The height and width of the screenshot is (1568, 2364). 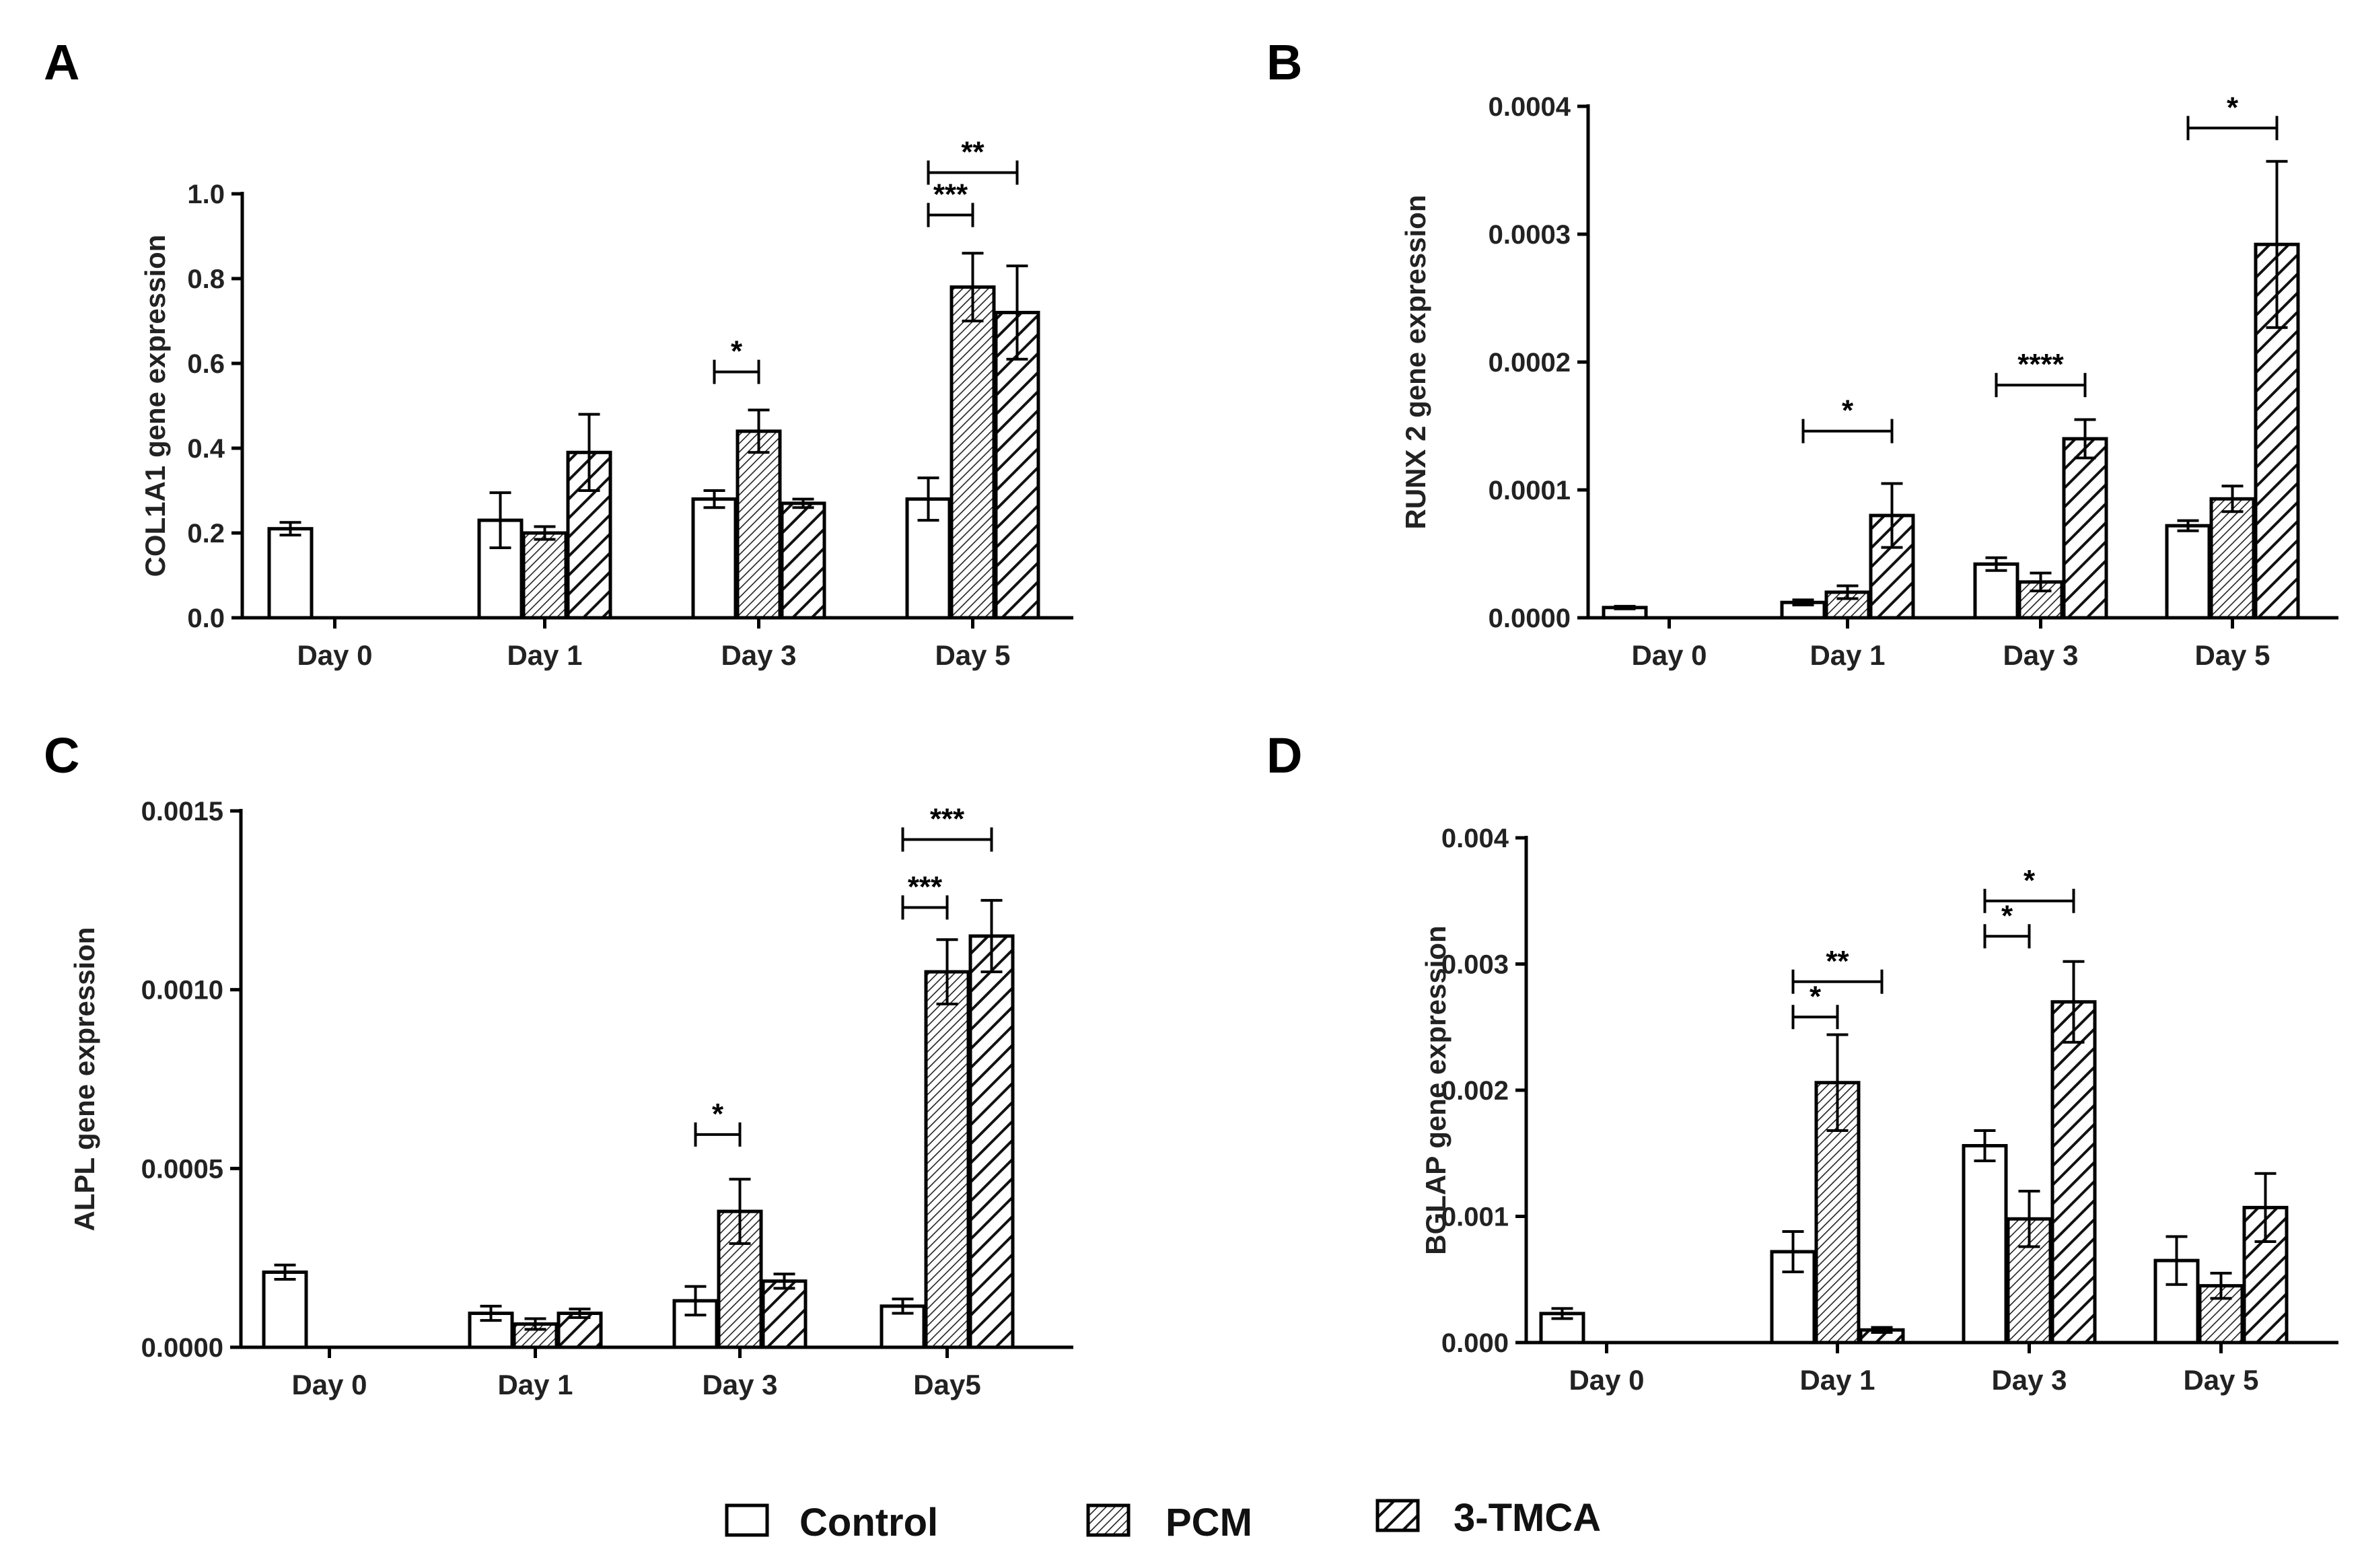 What do you see at coordinates (869, 1523) in the screenshot?
I see `legend-label-control: Control` at bounding box center [869, 1523].